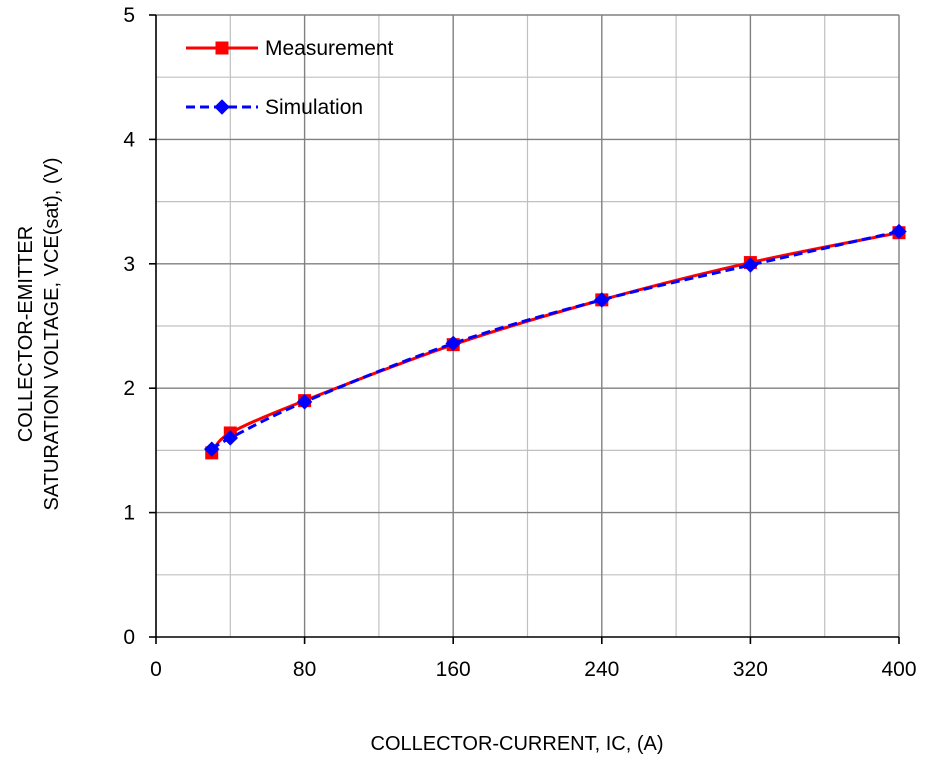  What do you see at coordinates (314, 107) in the screenshot?
I see `legend-label: Simulation` at bounding box center [314, 107].